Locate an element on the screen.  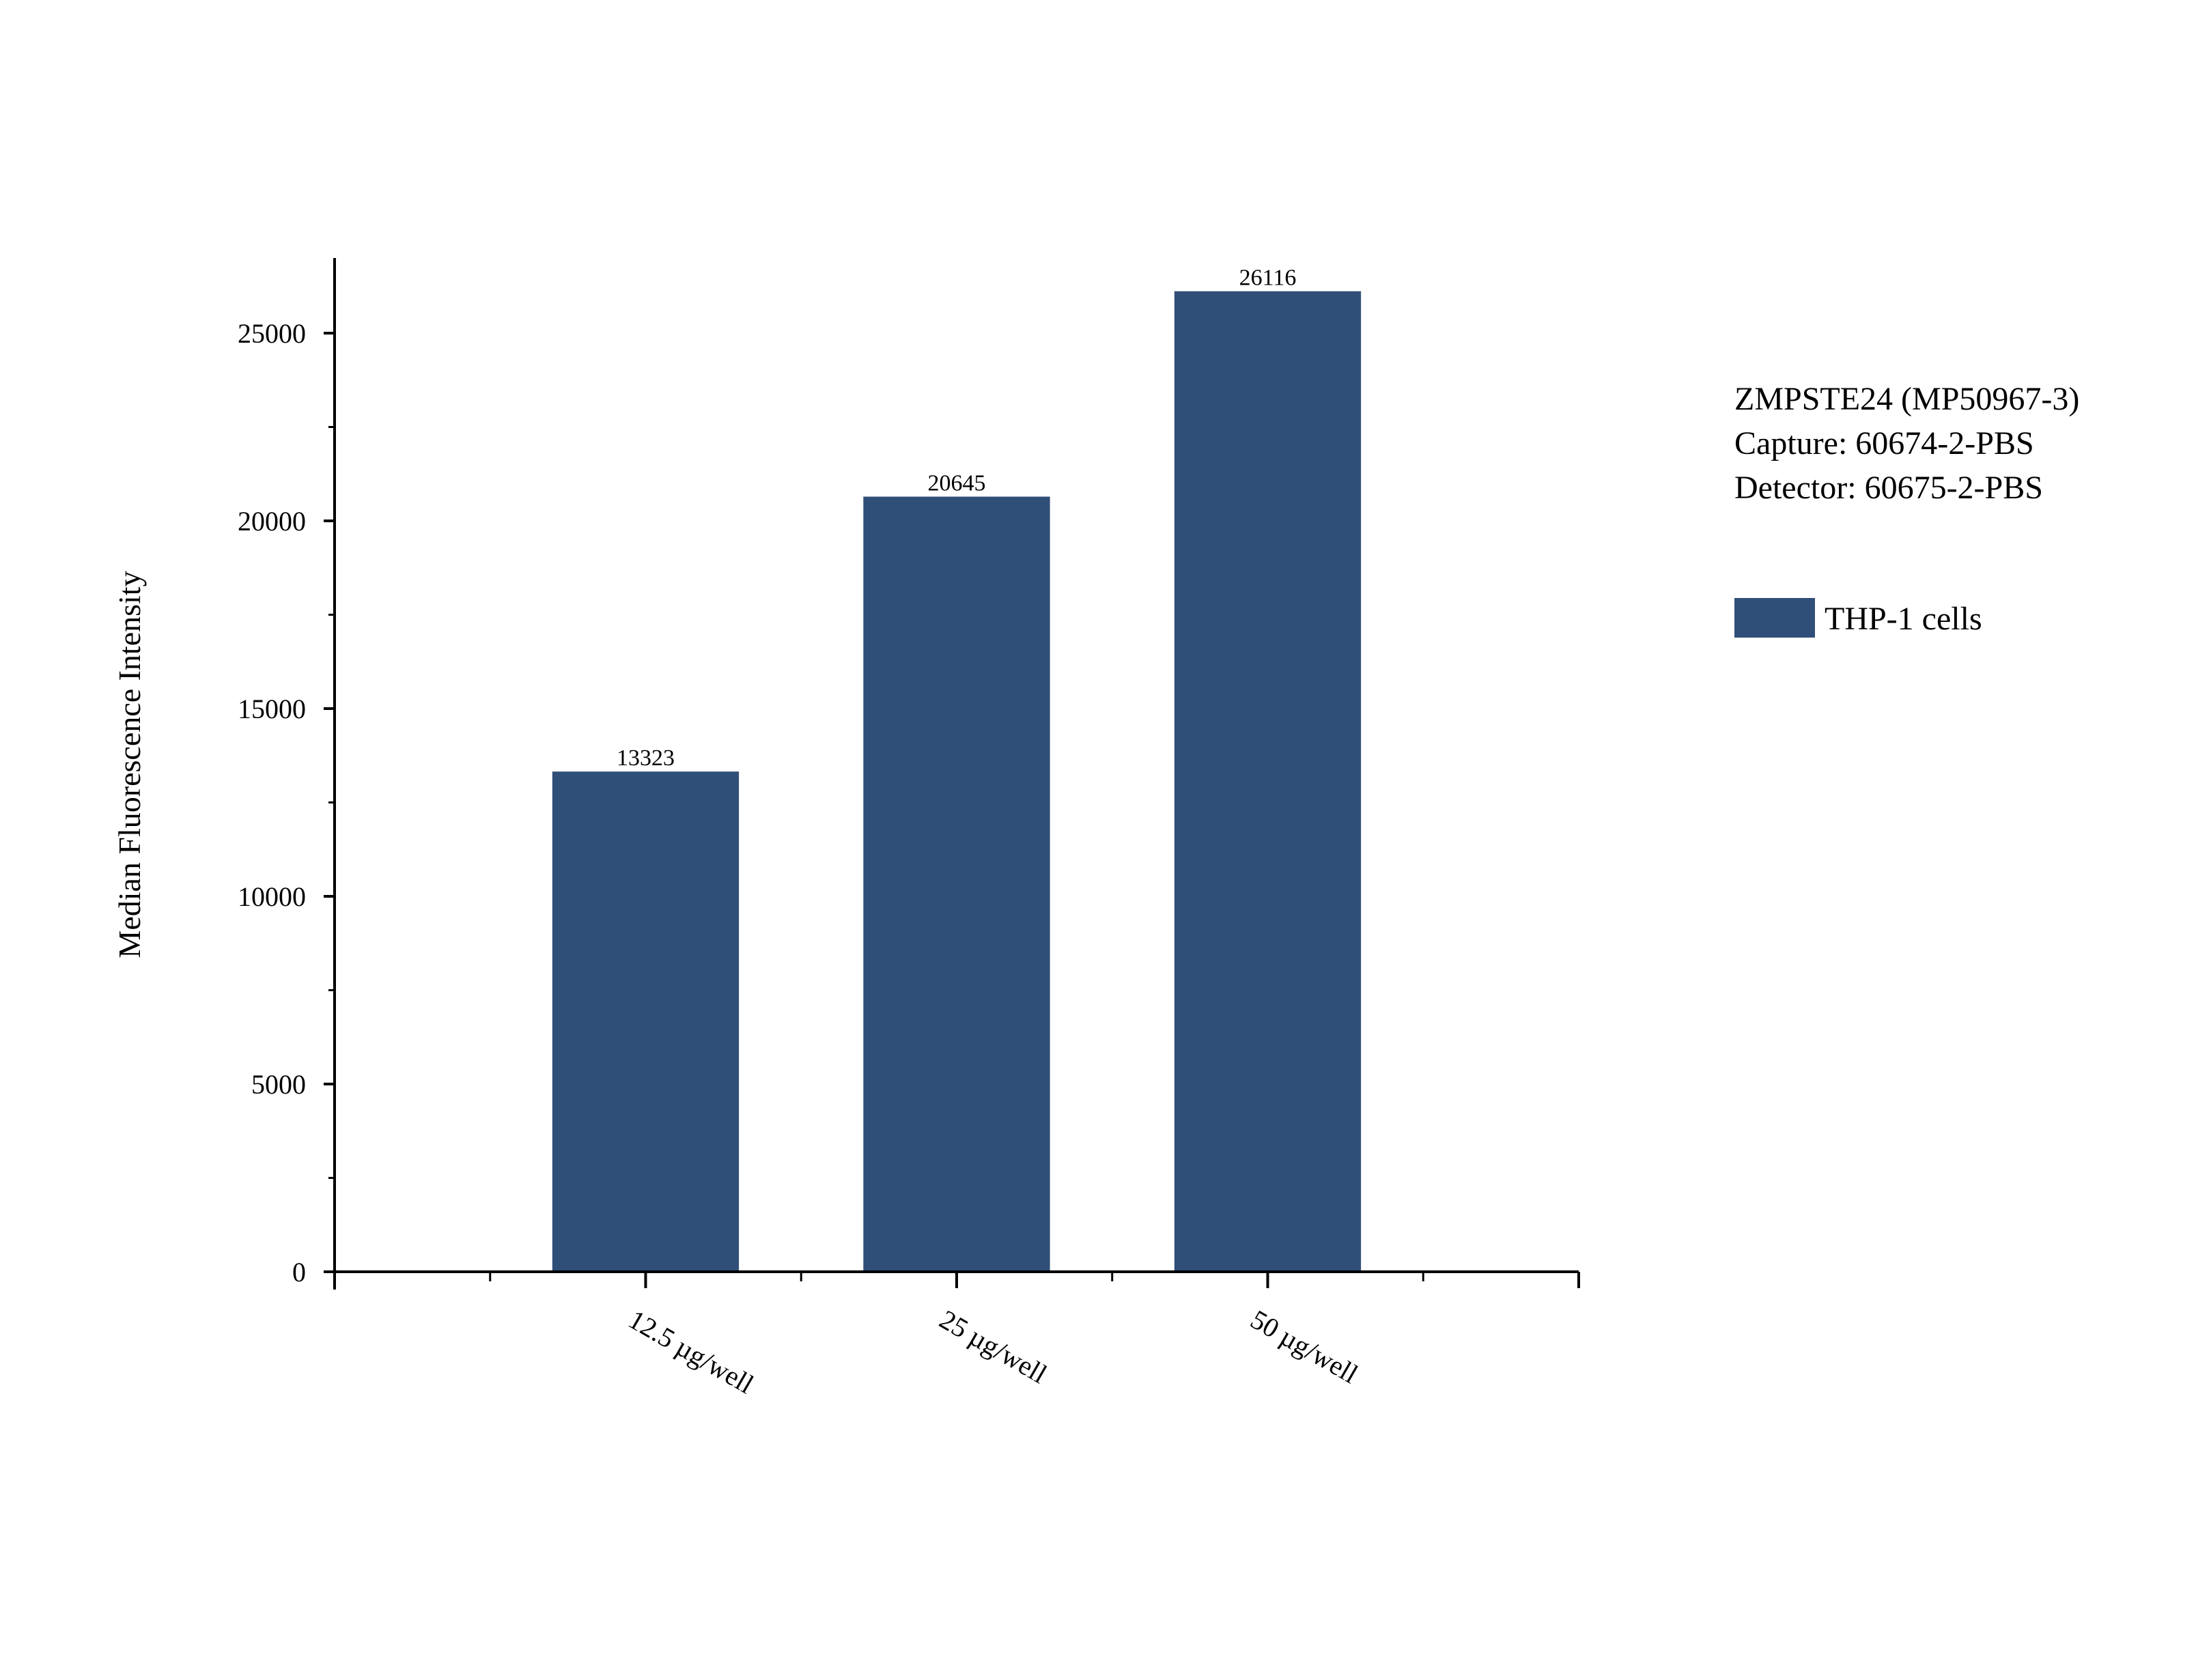
x-category-label: 25 µg/well is located at coordinates (993, 1346).